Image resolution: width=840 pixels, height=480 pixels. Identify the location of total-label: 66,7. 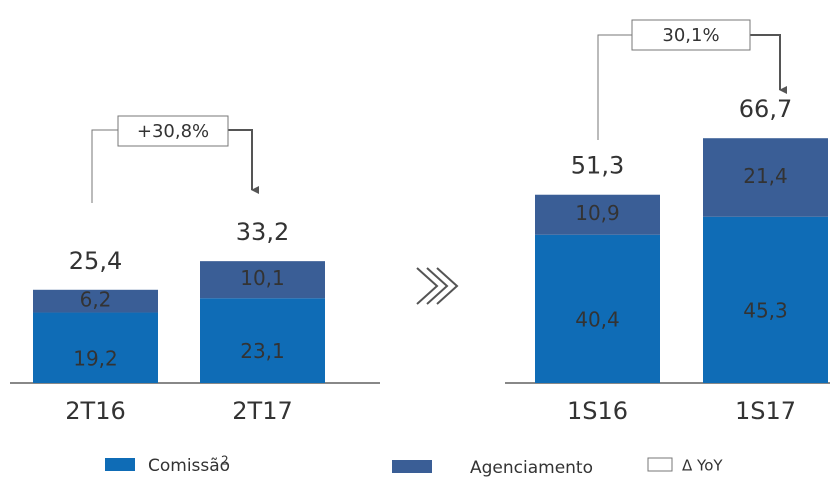
(765, 109).